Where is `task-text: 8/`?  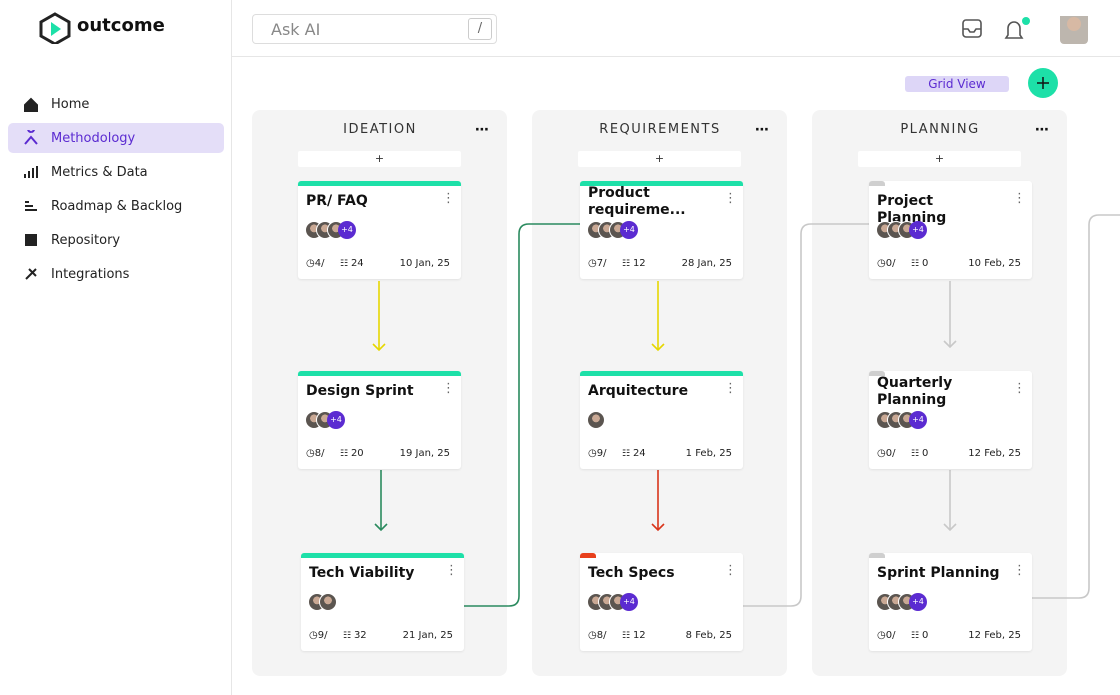
task-text: 8/ is located at coordinates (601, 635).